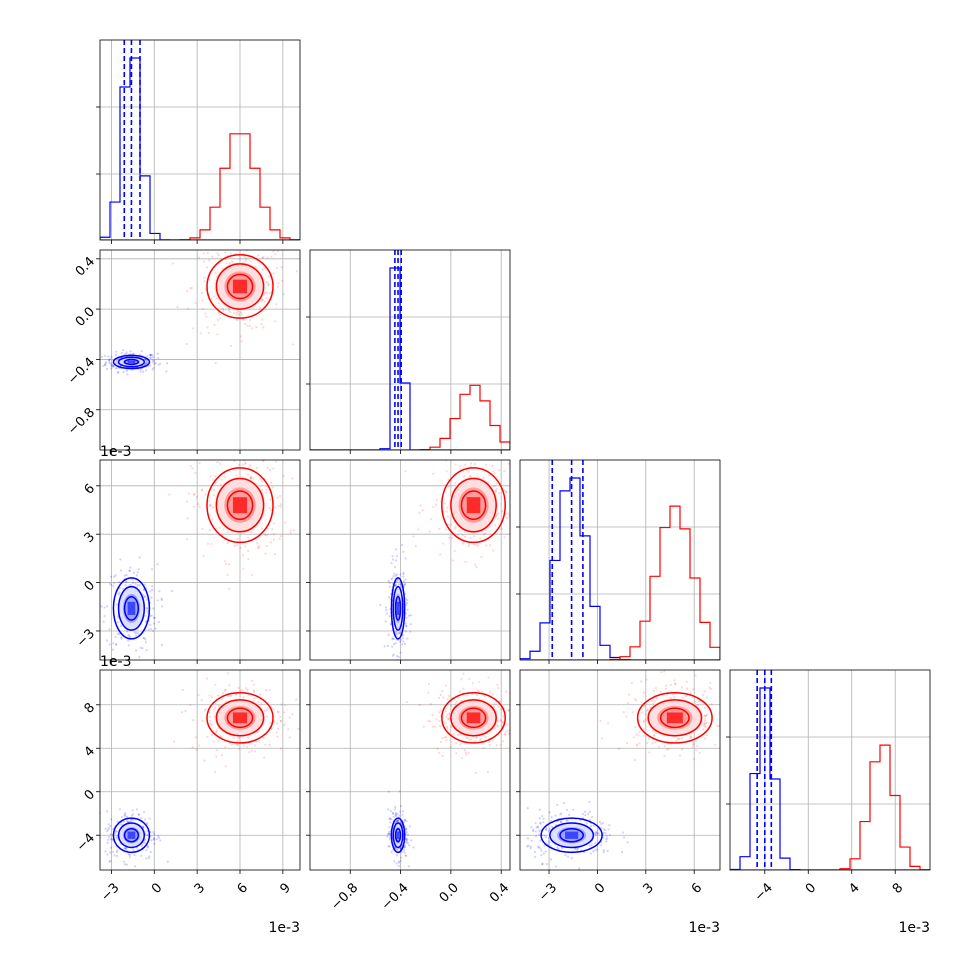  I want to click on offset-text-col3: 1e-3, so click(914, 928).